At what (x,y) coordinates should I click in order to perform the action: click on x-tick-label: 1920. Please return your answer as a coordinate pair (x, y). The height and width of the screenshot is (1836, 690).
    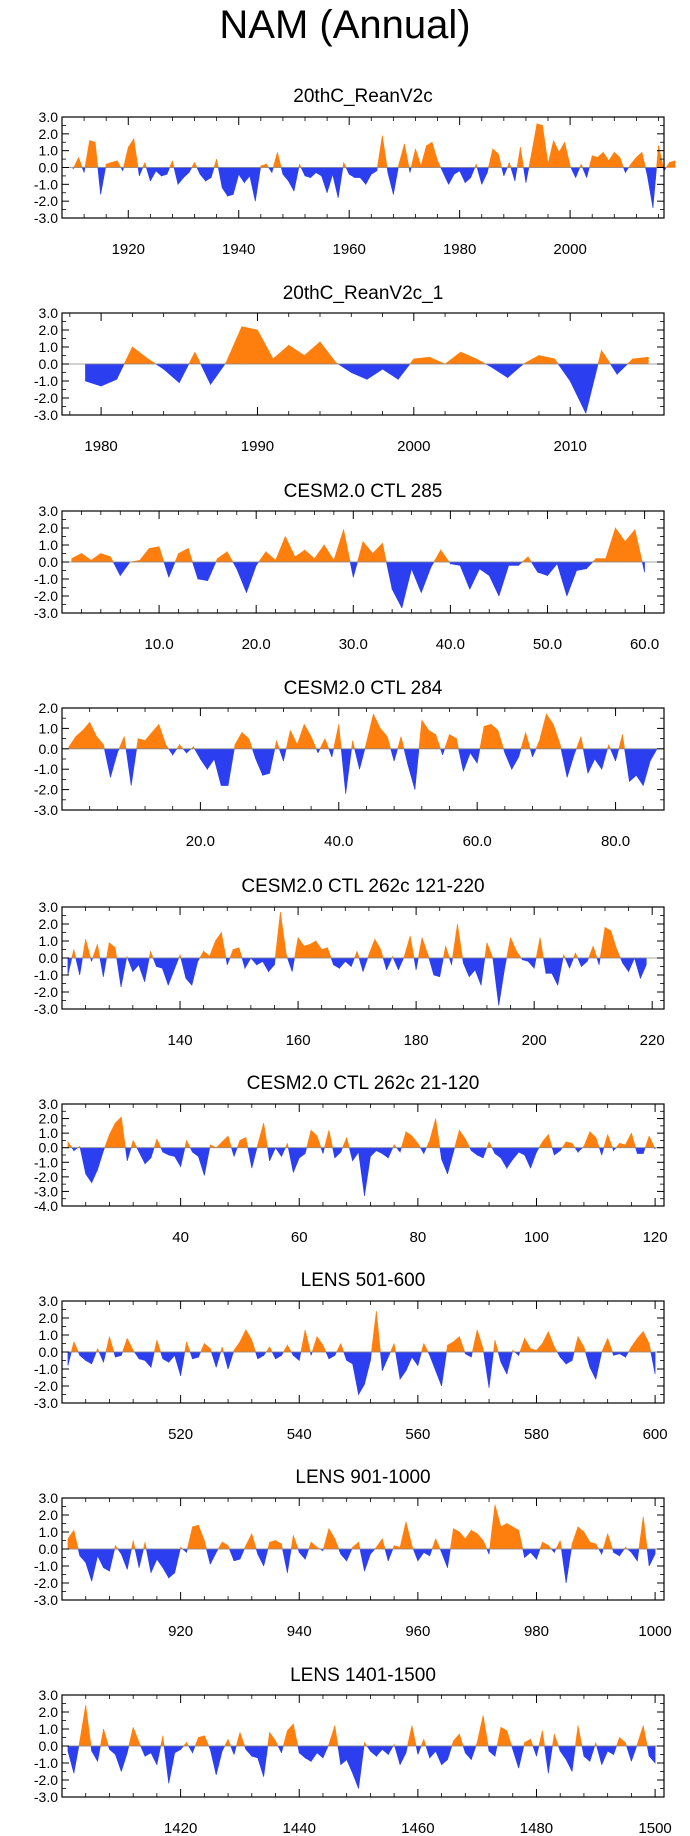
    Looking at the image, I should click on (128, 249).